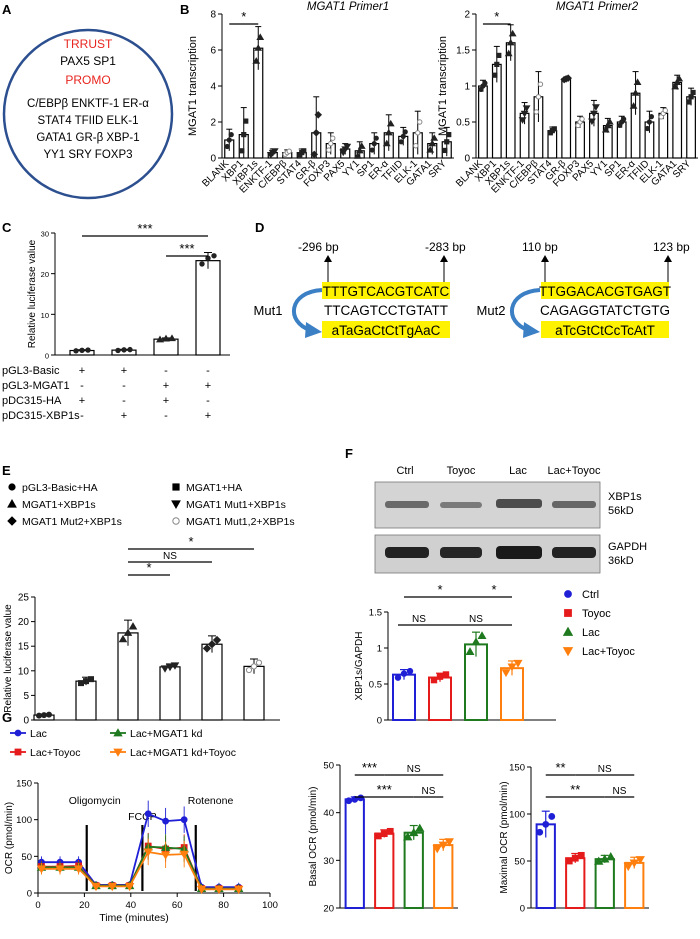  I want to click on table-cell-sign: -, so click(208, 401).